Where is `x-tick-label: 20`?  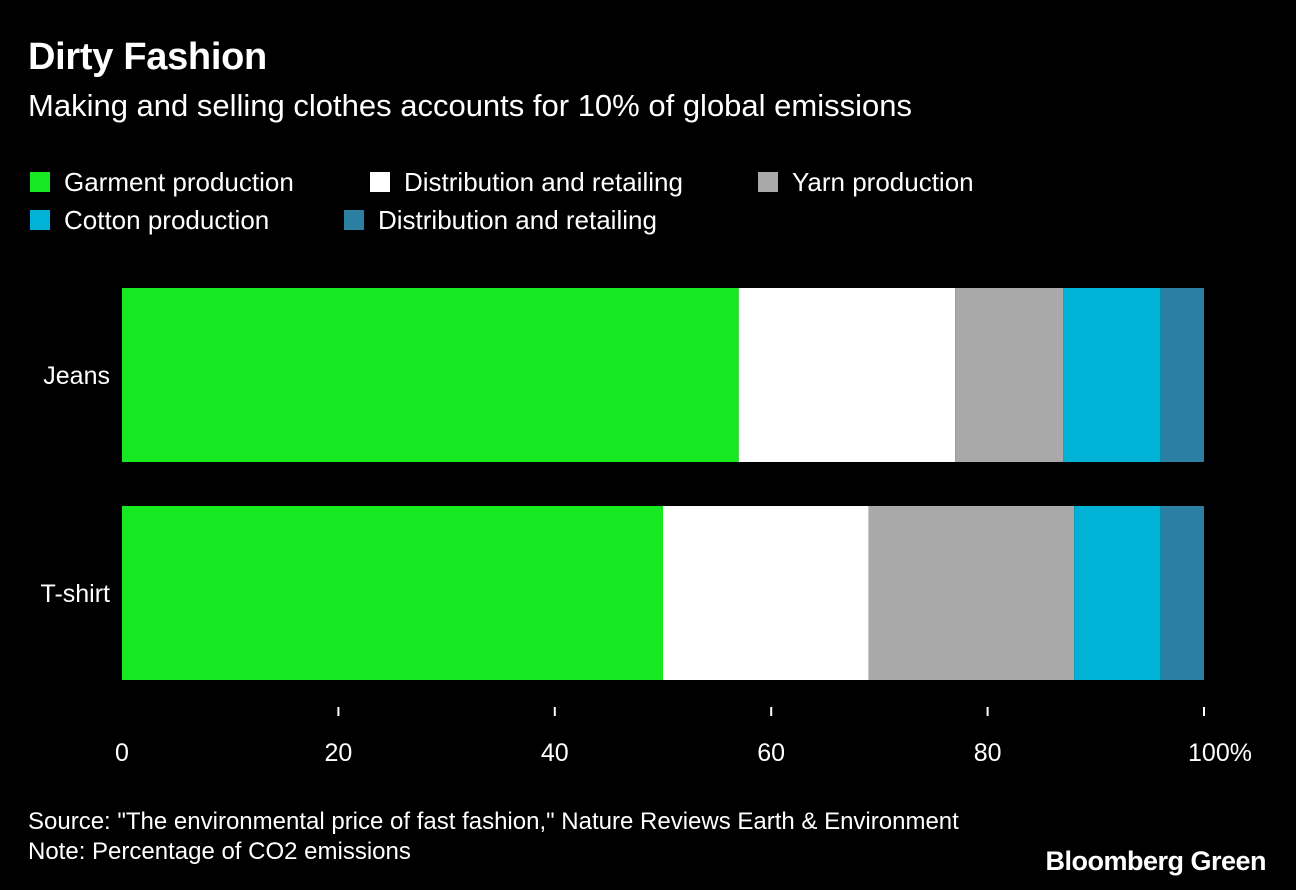
x-tick-label: 20 is located at coordinates (338, 753).